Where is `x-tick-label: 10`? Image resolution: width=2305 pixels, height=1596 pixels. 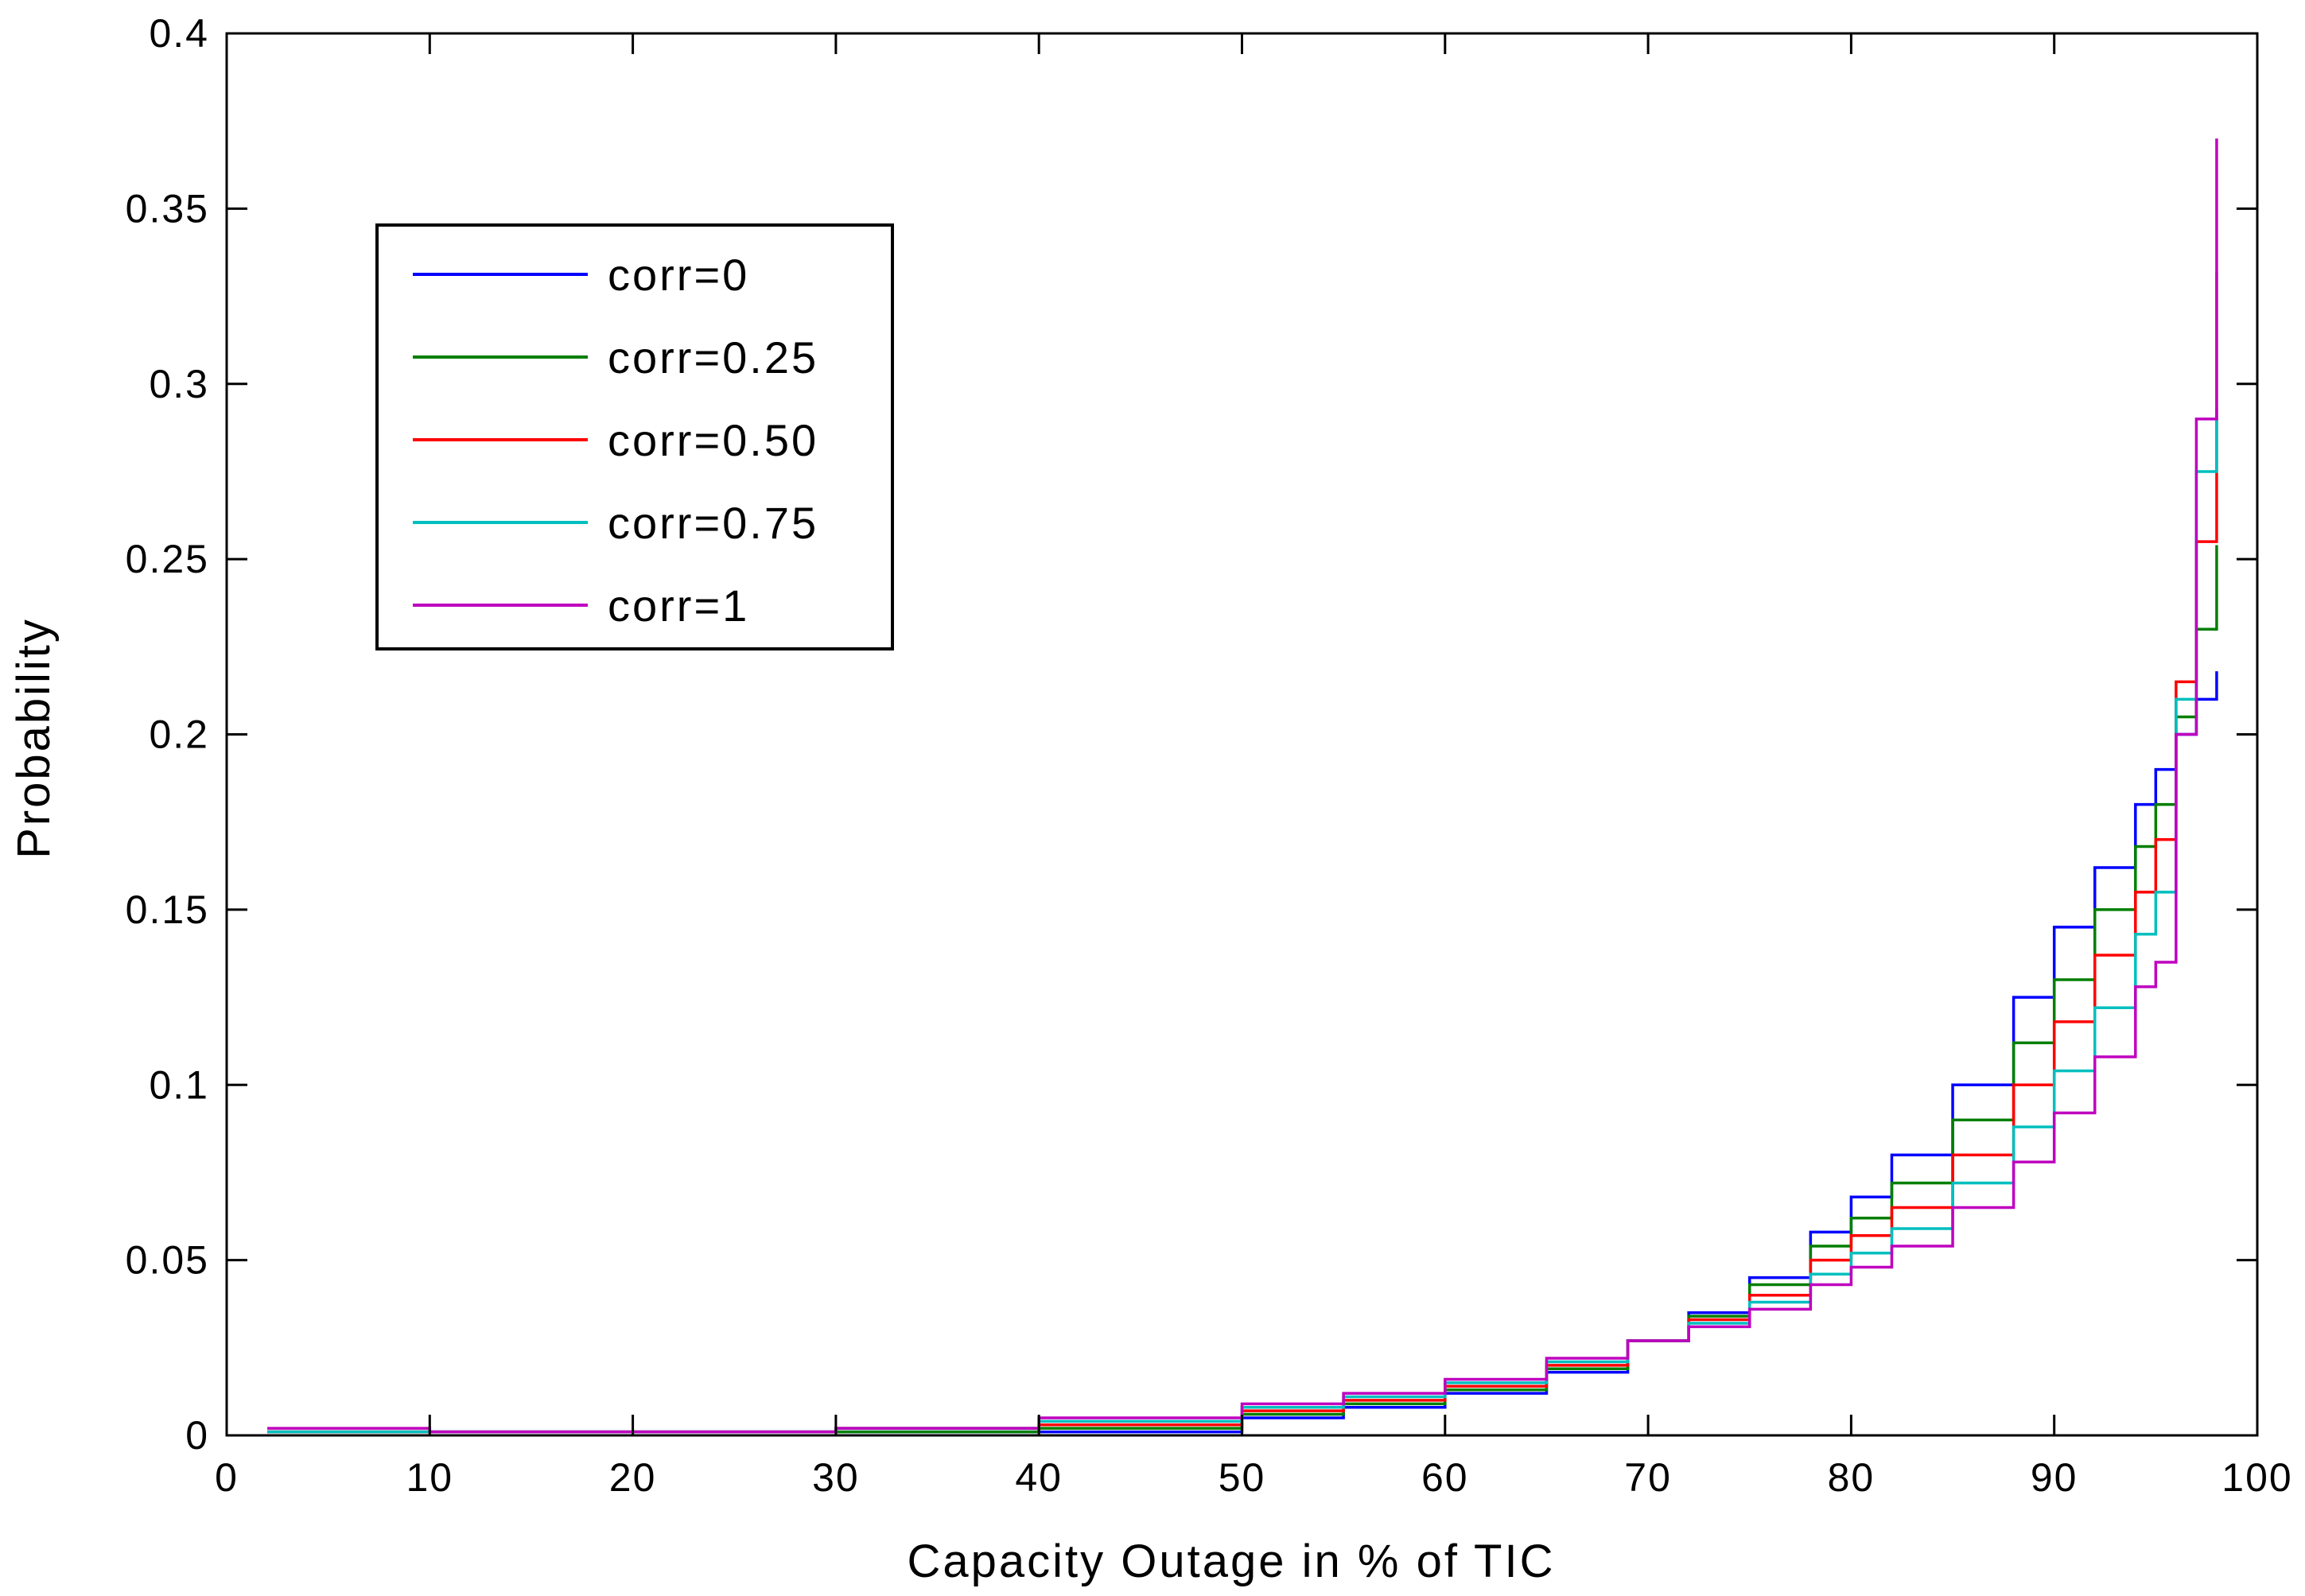 x-tick-label: 10 is located at coordinates (429, 1477).